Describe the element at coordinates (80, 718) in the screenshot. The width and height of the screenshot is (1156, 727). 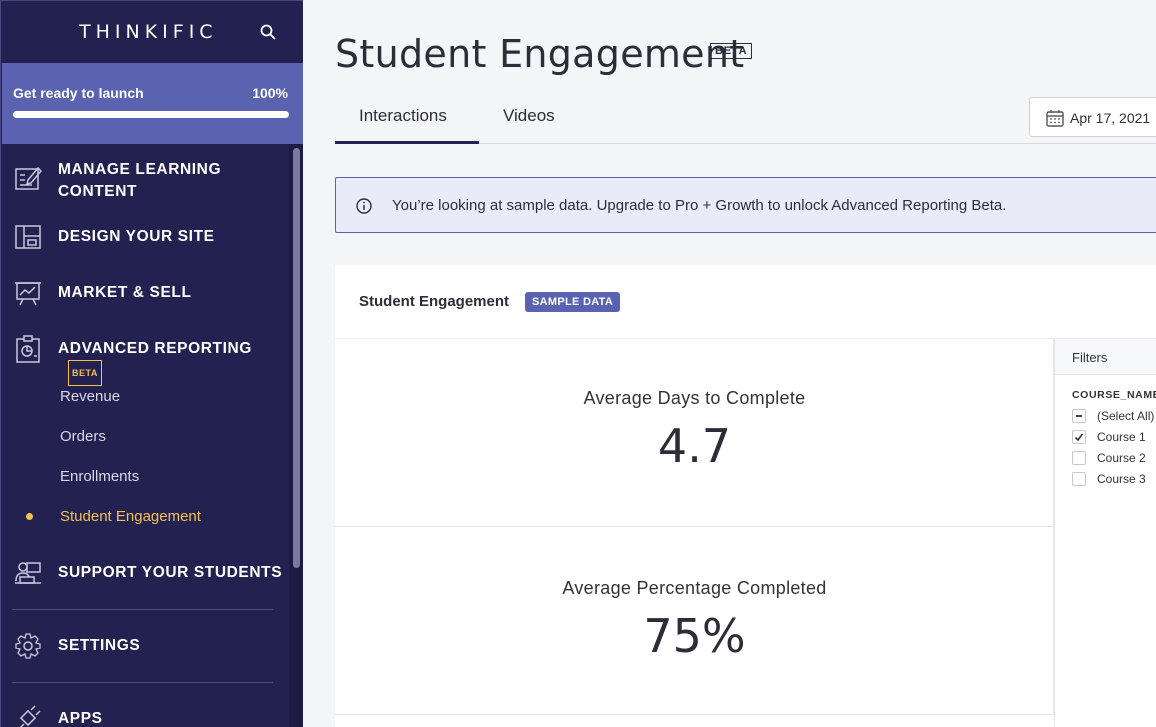
I see `sidebar-item-label: APPS` at that location.